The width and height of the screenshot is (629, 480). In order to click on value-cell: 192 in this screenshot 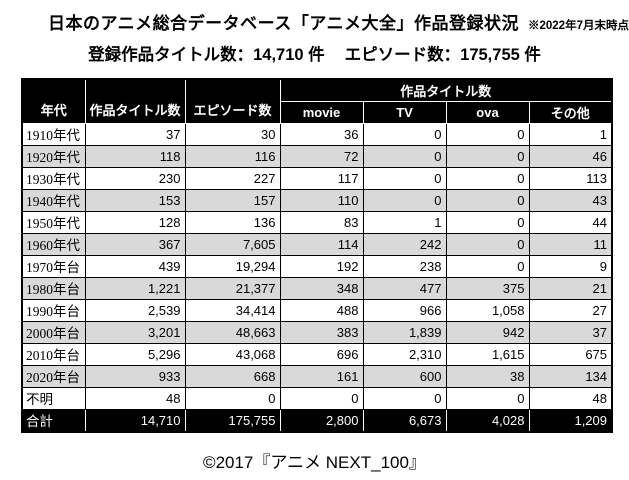, I will do `click(321, 266)`.